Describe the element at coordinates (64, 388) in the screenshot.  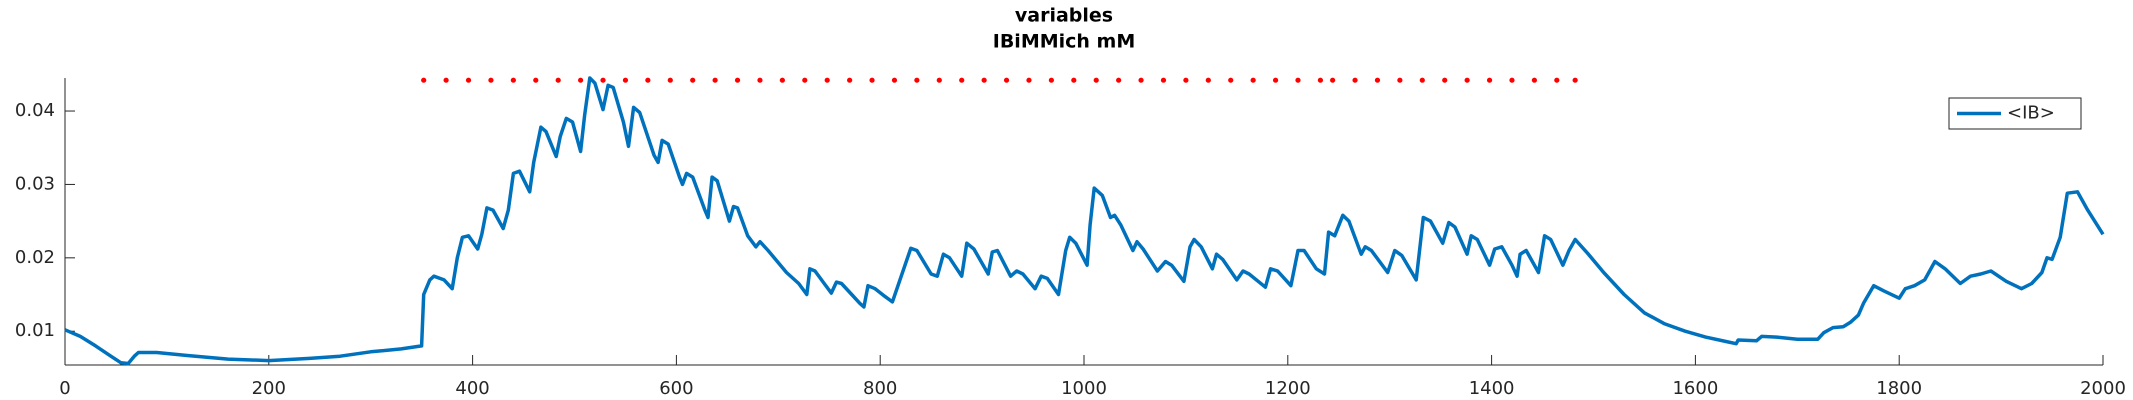
I see `x-tick-label: 0` at that location.